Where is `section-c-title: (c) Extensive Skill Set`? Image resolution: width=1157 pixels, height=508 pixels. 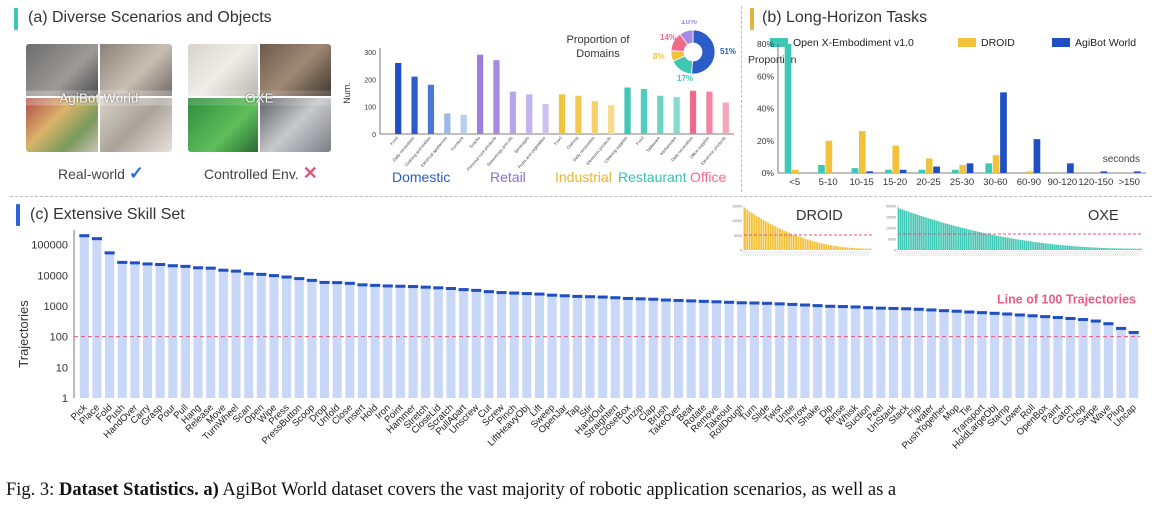
section-c-title: (c) Extensive Skill Set is located at coordinates (107, 214).